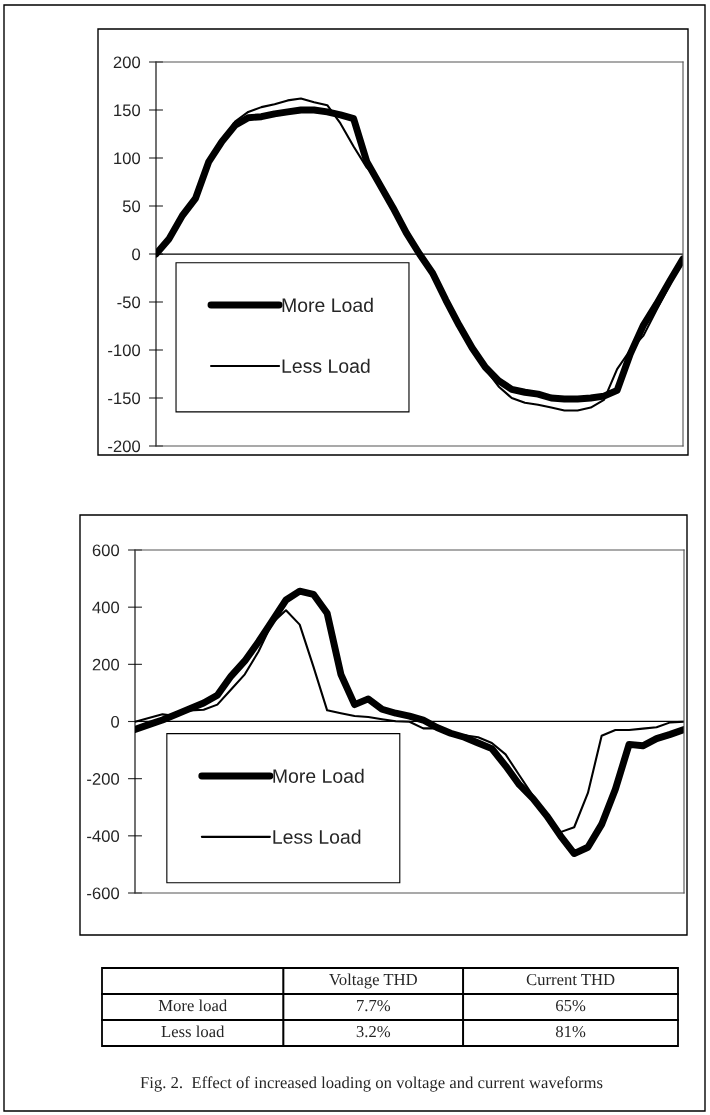  I want to click on category-label: Voltage THD, so click(373, 981).